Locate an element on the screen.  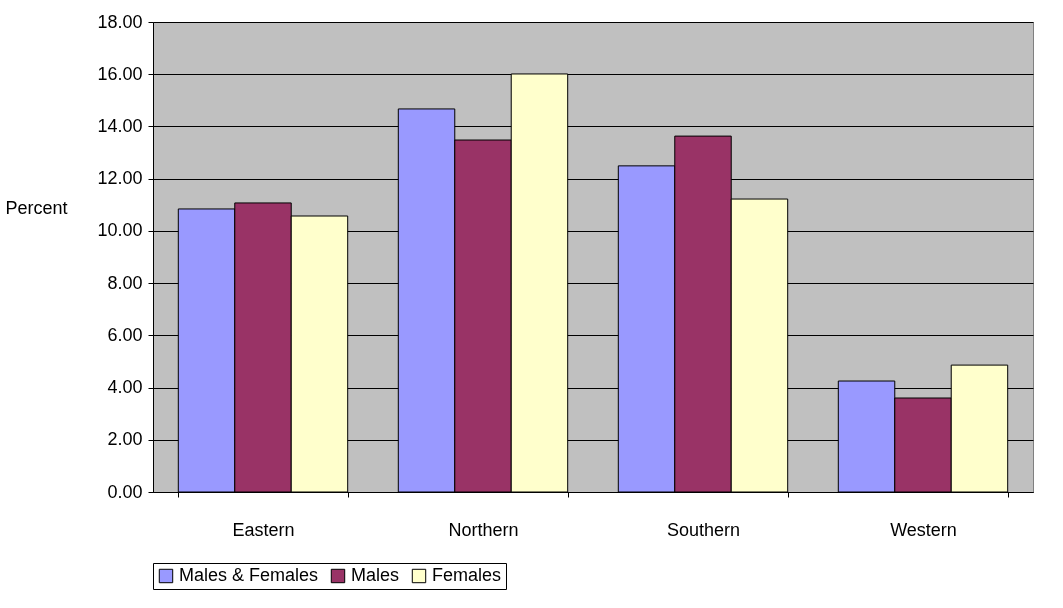
y-tick-label: 12.00 is located at coordinates (120, 178).